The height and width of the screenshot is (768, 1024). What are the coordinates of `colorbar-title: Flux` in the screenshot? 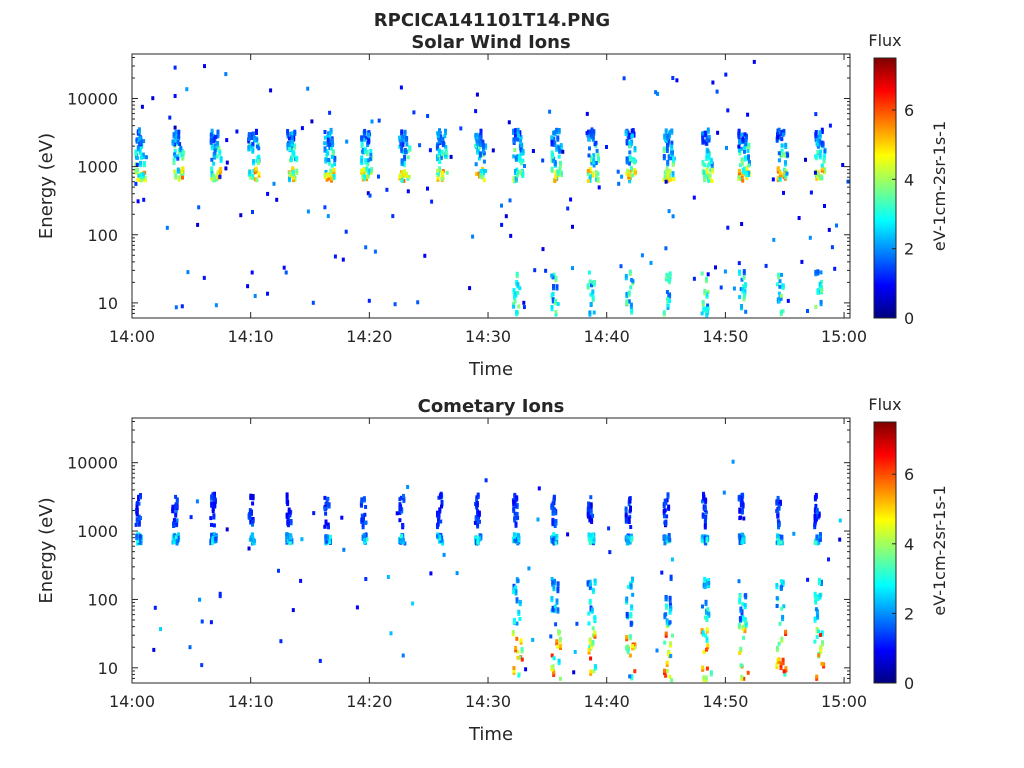 It's located at (884, 404).